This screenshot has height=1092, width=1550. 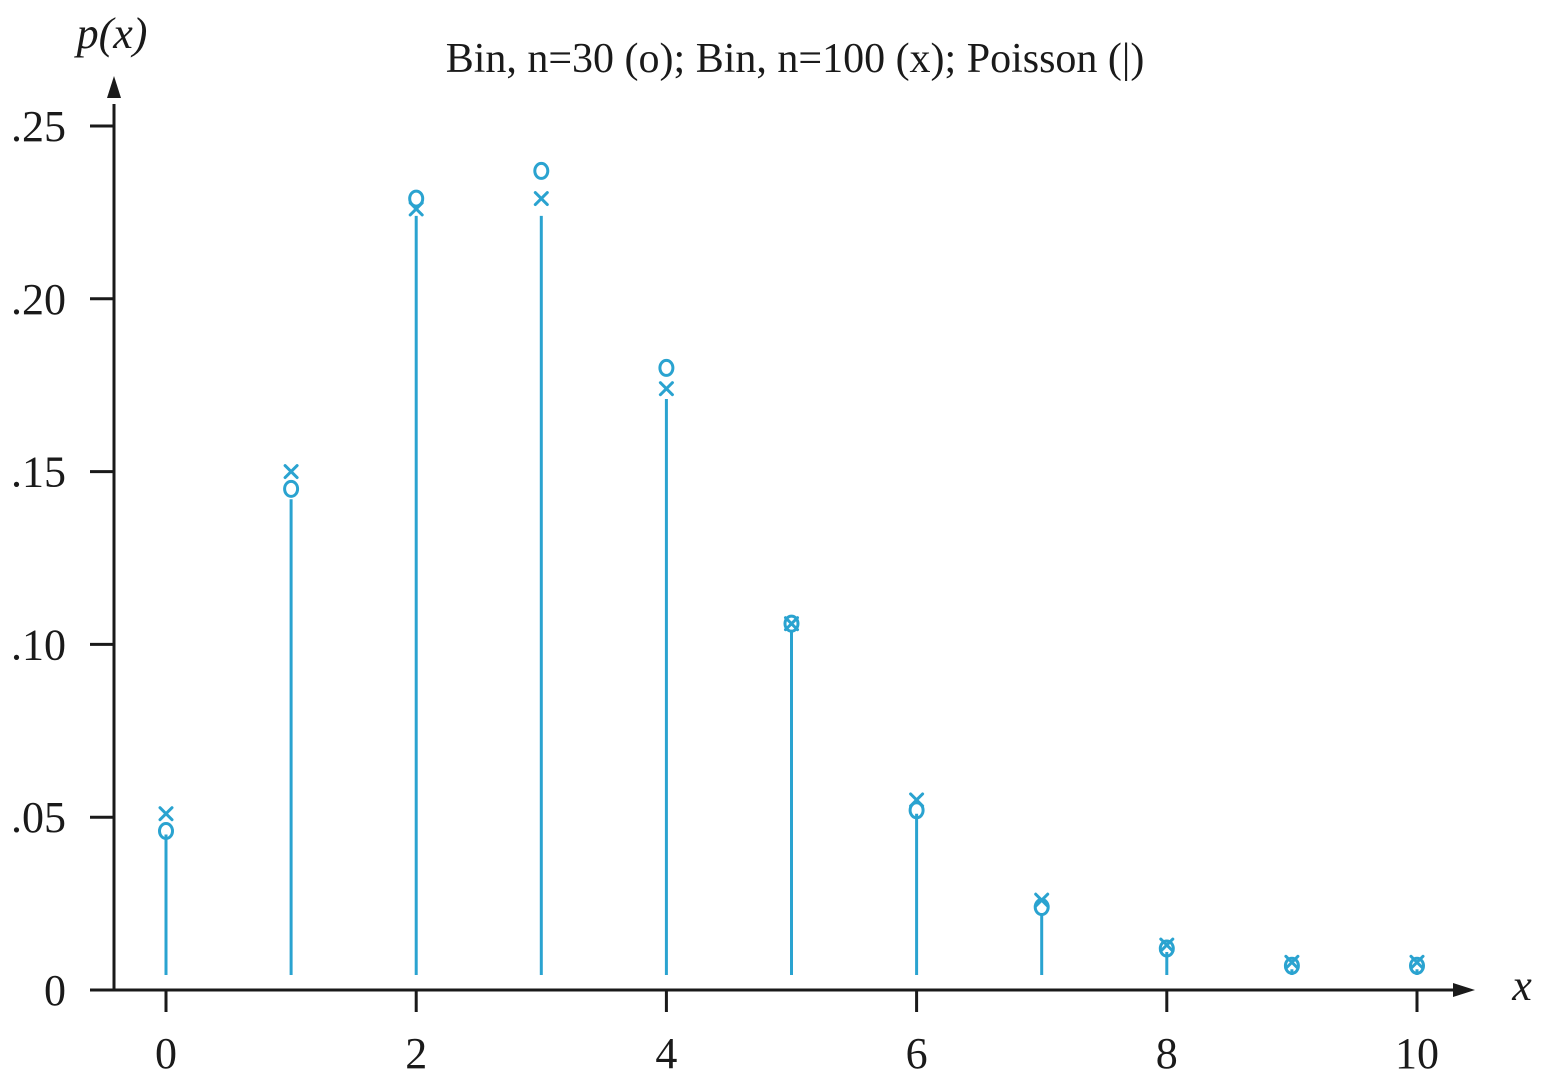 I want to click on x-tick-label: 2, so click(x=416, y=1053).